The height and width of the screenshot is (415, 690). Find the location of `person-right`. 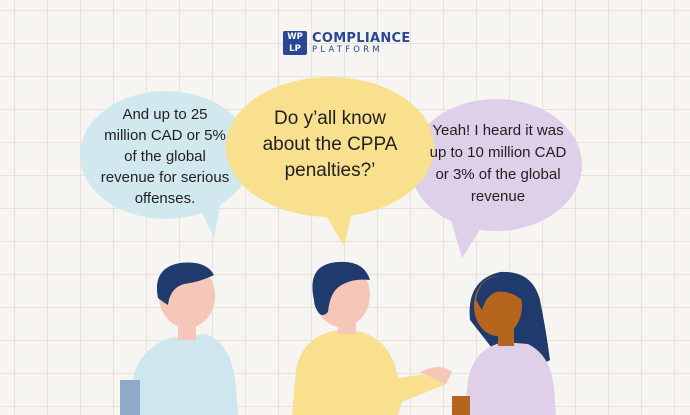

person-right is located at coordinates (504, 343).